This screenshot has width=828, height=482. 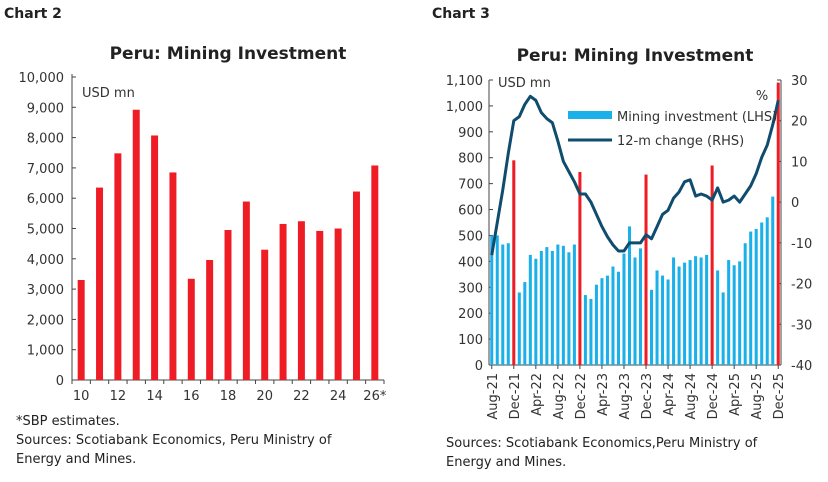 What do you see at coordinates (801, 244) in the screenshot?
I see `y2-tick-label: -10` at bounding box center [801, 244].